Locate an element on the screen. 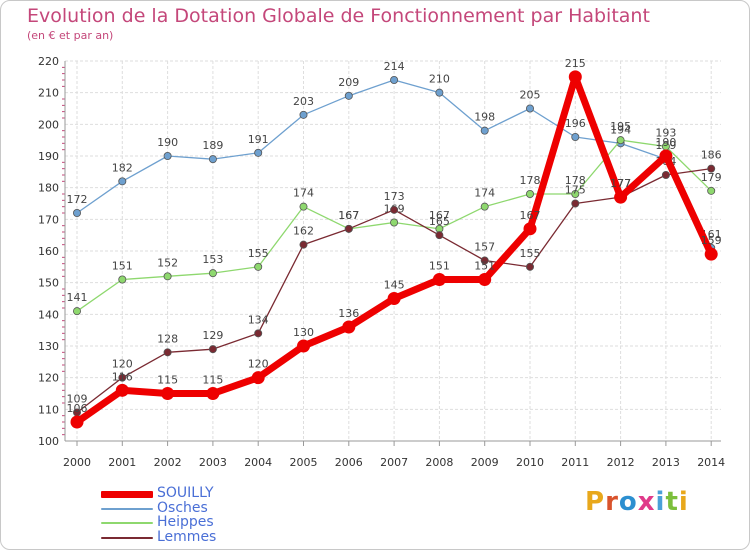 The image size is (750, 550). legend-label: Lemmes is located at coordinates (187, 536).